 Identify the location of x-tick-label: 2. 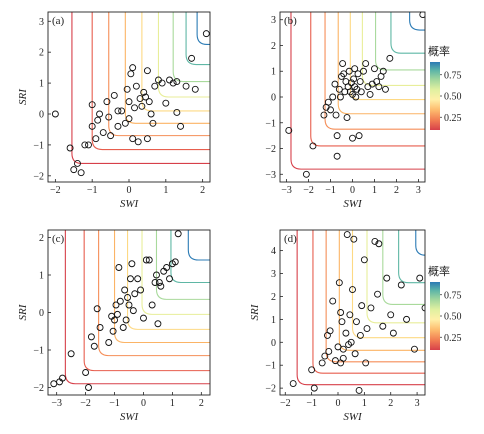
(396, 190).